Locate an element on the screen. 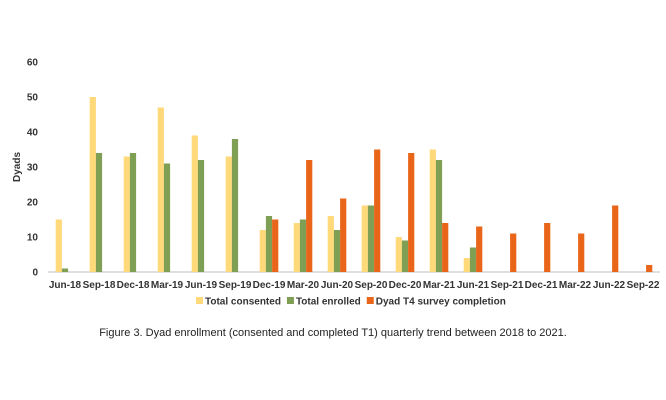 The image size is (666, 400). x-tick-label: Dec-18 is located at coordinates (133, 285).